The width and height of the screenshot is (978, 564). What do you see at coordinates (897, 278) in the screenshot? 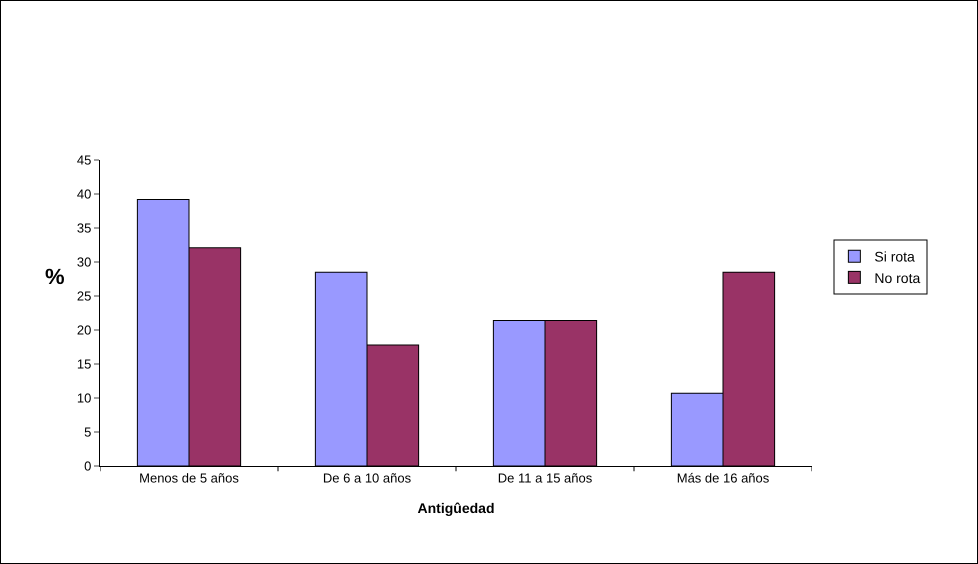
I see `legend-label: No rota` at bounding box center [897, 278].